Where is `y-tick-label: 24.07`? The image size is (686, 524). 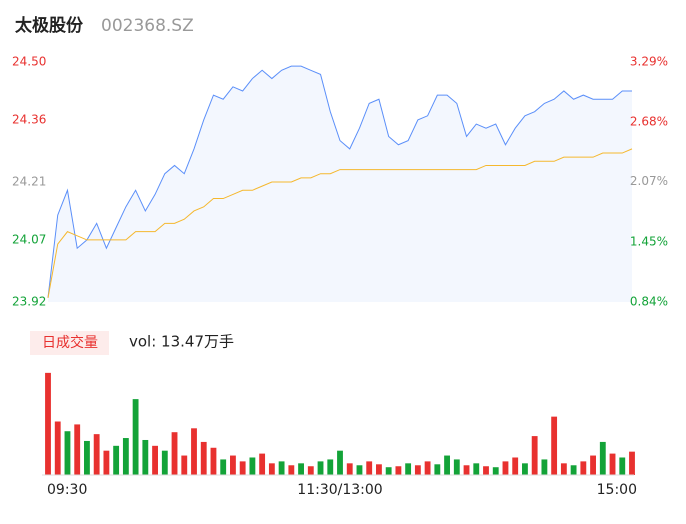 y-tick-label: 24.07 is located at coordinates (29, 239).